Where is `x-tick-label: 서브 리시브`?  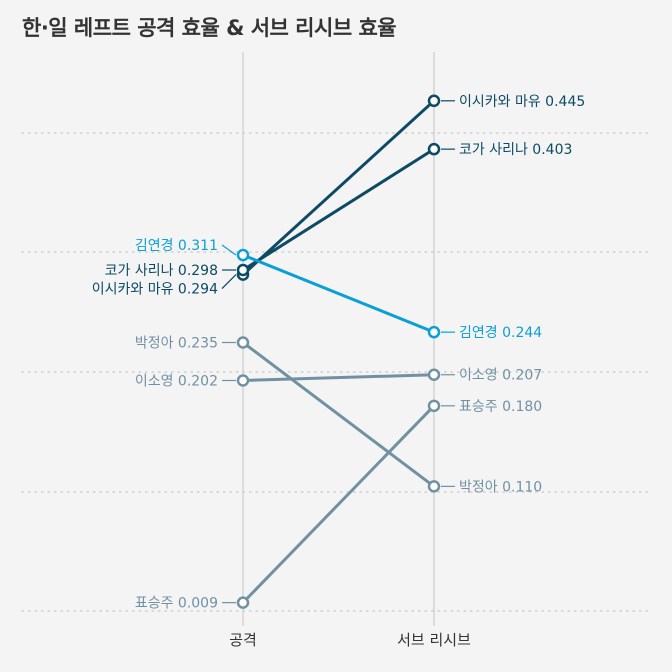 x-tick-label: 서브 리시브 is located at coordinates (434, 640).